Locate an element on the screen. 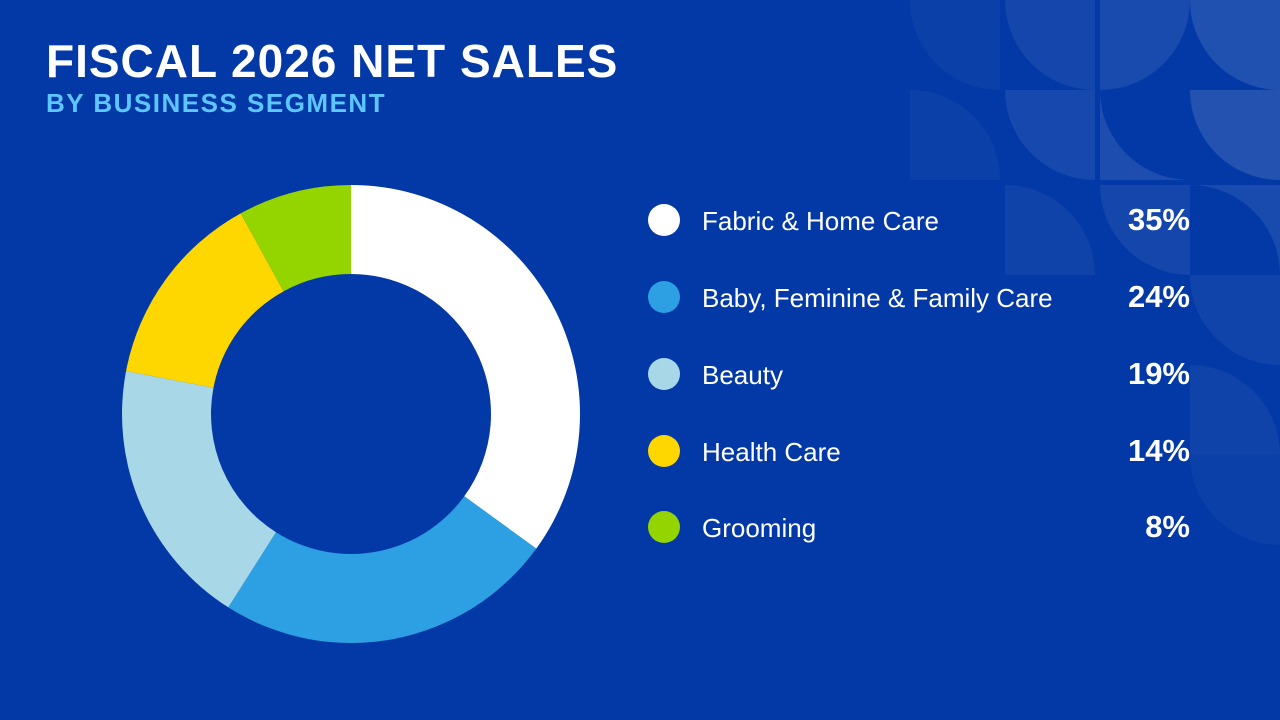 This screenshot has width=1280, height=720. legend-item-health-care: Health Care 14% is located at coordinates (920, 451).